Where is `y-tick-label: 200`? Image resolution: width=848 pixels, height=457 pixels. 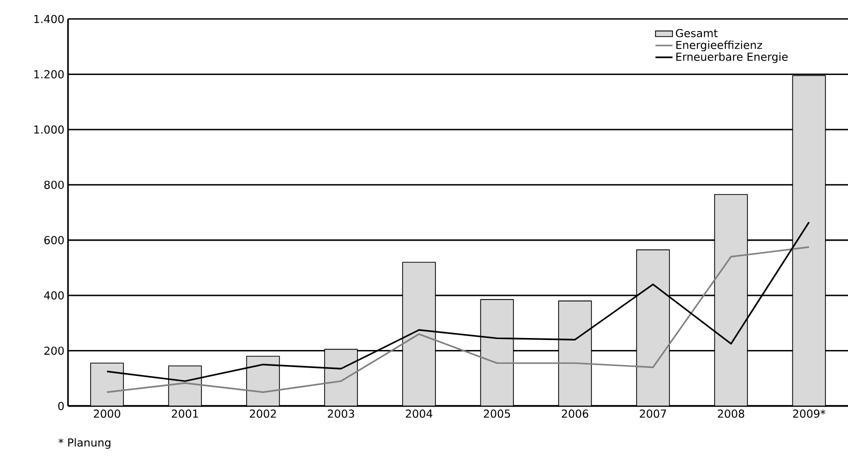 y-tick-label: 200 is located at coordinates (54, 350).